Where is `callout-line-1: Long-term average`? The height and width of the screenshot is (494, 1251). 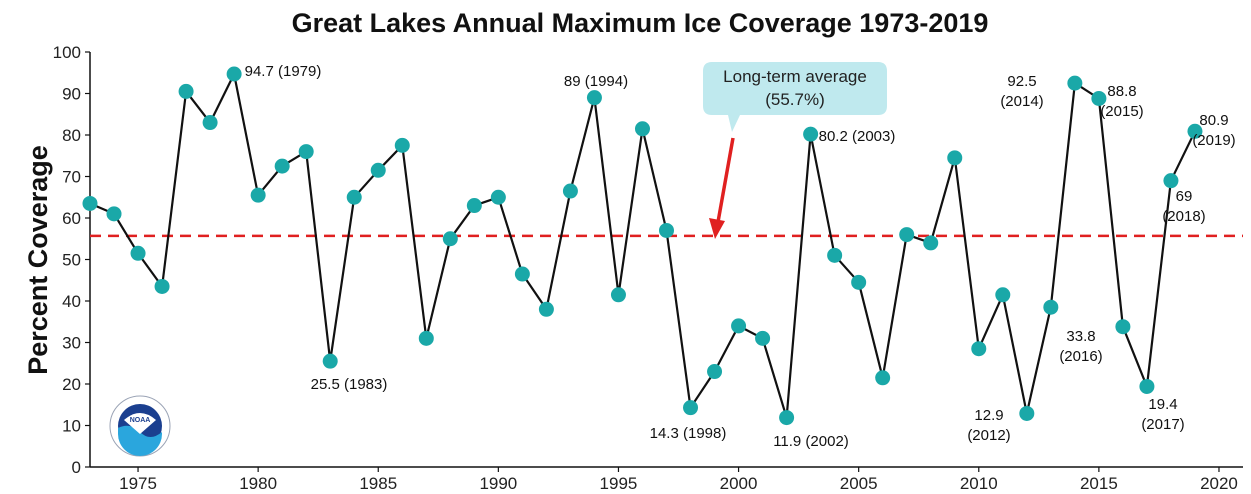
callout-line-1: Long-term average is located at coordinates (795, 76).